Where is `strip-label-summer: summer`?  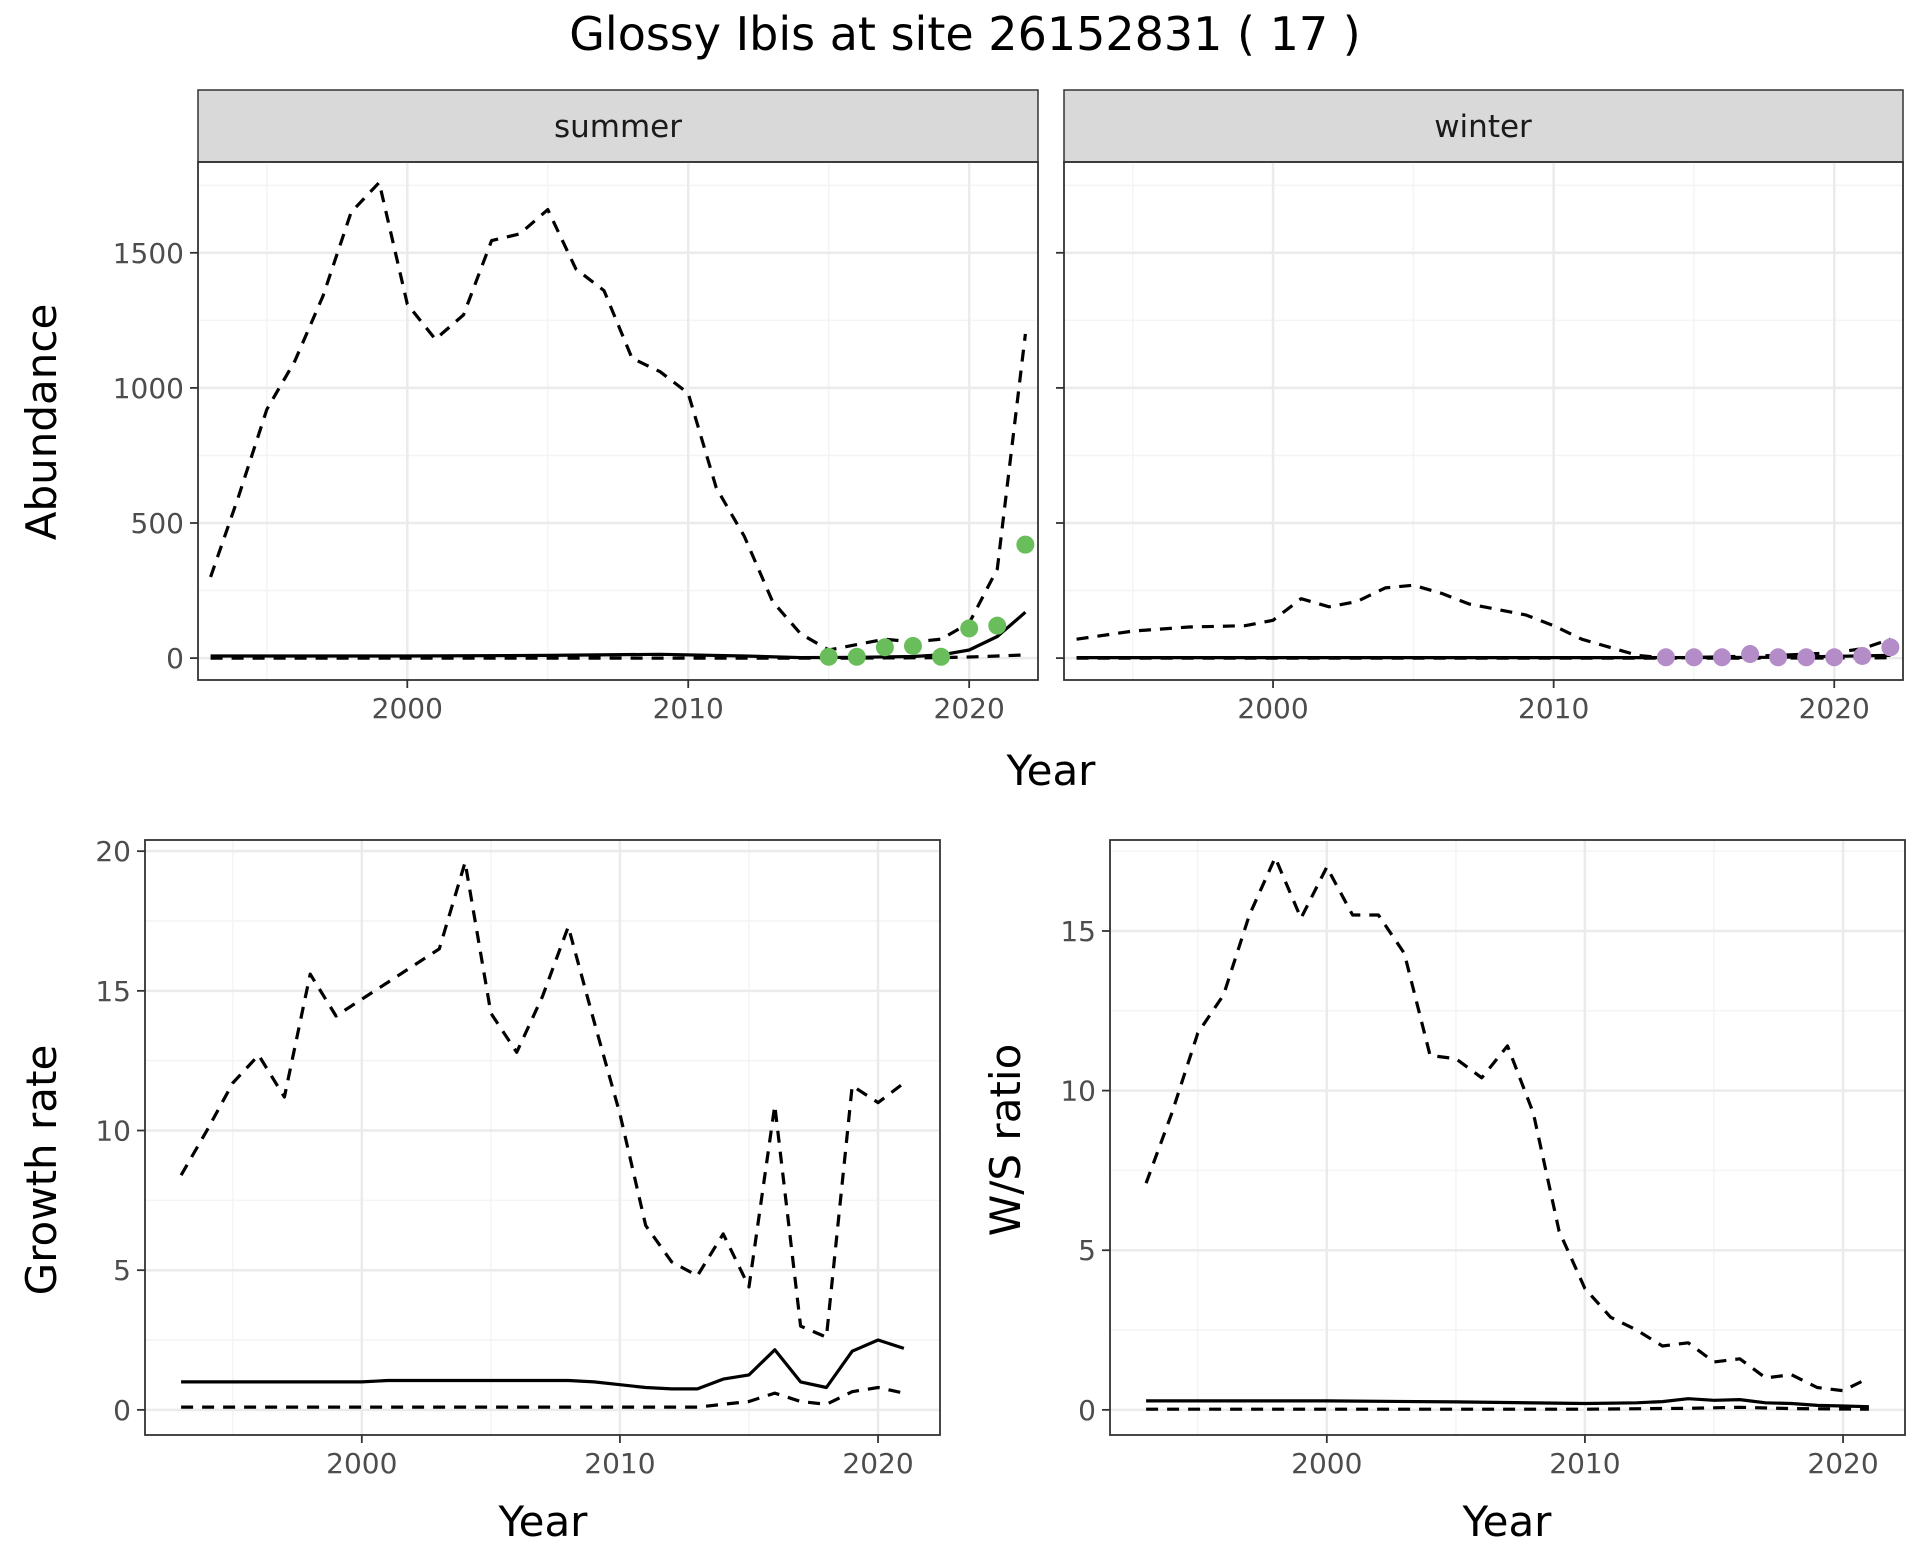 strip-label-summer: summer is located at coordinates (618, 127).